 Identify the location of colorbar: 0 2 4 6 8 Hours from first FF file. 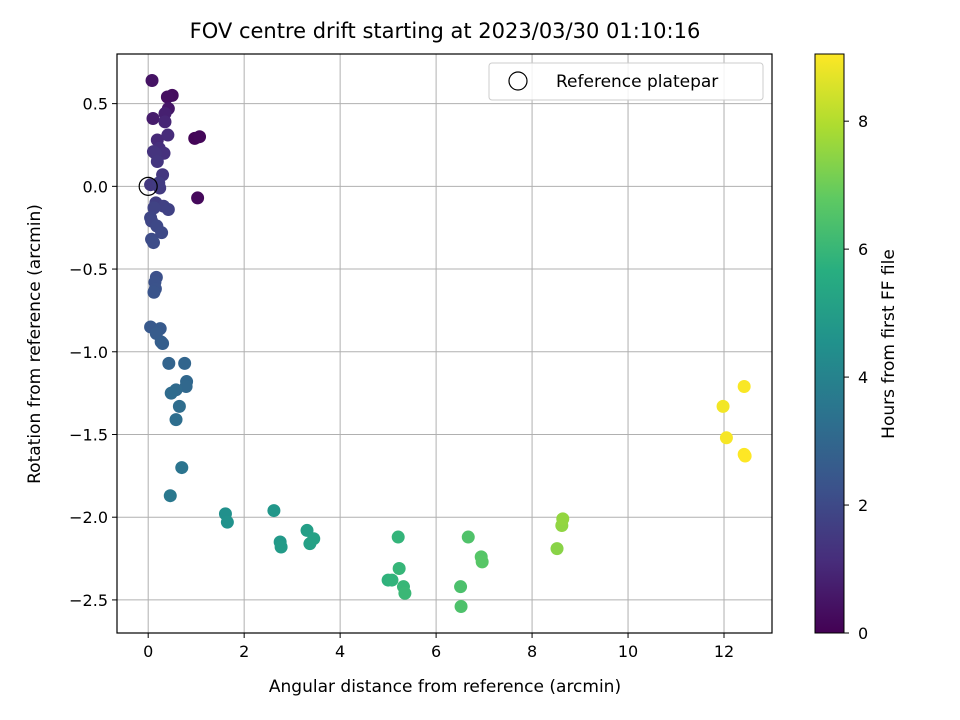
(856, 348).